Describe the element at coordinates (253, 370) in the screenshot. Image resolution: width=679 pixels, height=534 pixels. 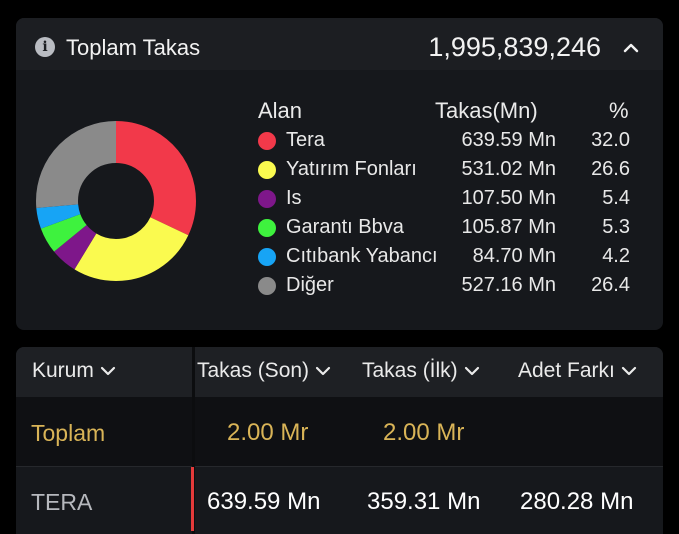
I see `column-header-label: Takas (Son)` at that location.